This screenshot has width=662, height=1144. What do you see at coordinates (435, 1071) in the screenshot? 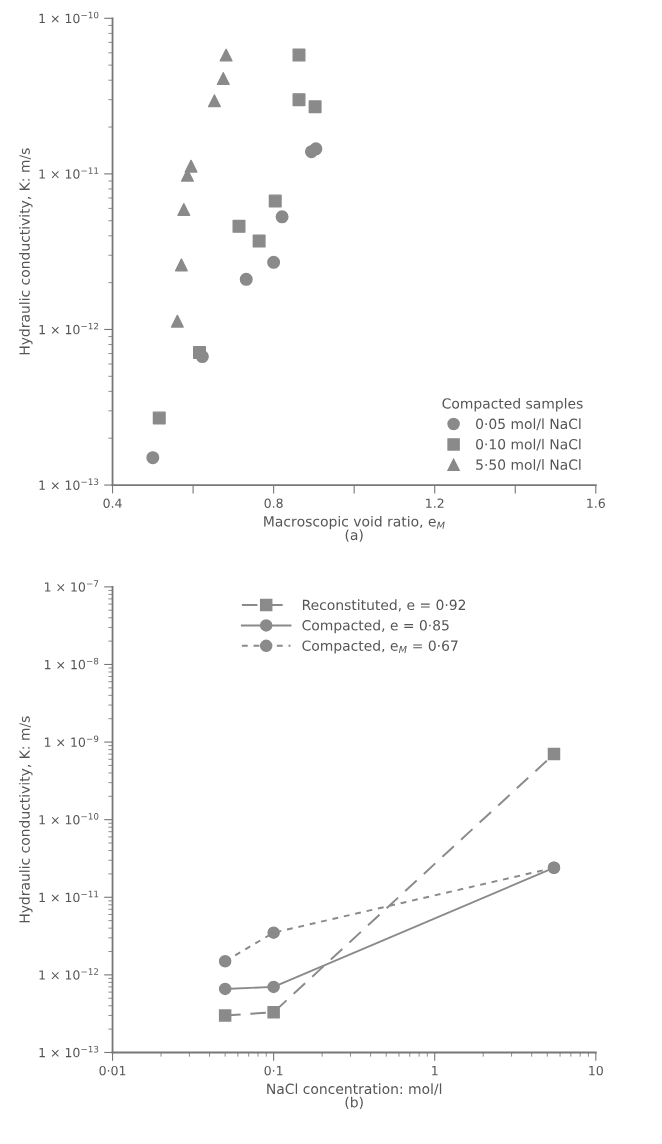
I see `x-tick-label: 1` at bounding box center [435, 1071].